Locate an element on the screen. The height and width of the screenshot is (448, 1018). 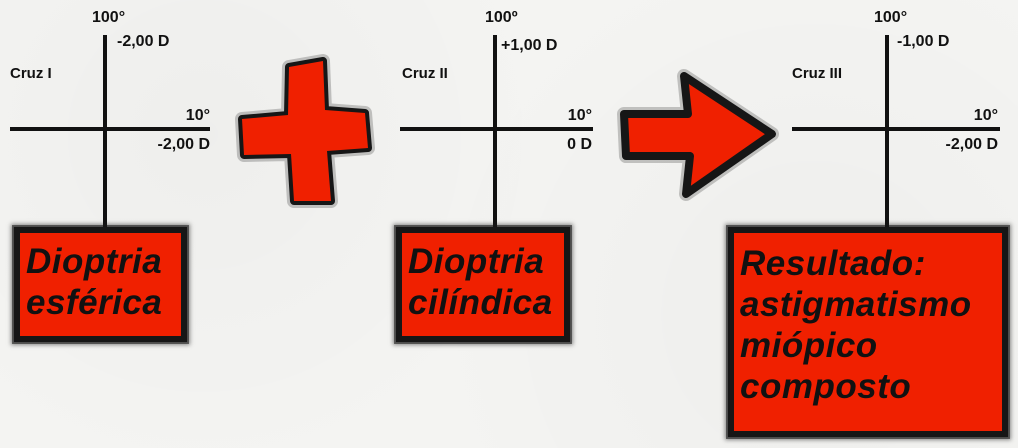
top-angle-label: 100º is located at coordinates (501, 17).